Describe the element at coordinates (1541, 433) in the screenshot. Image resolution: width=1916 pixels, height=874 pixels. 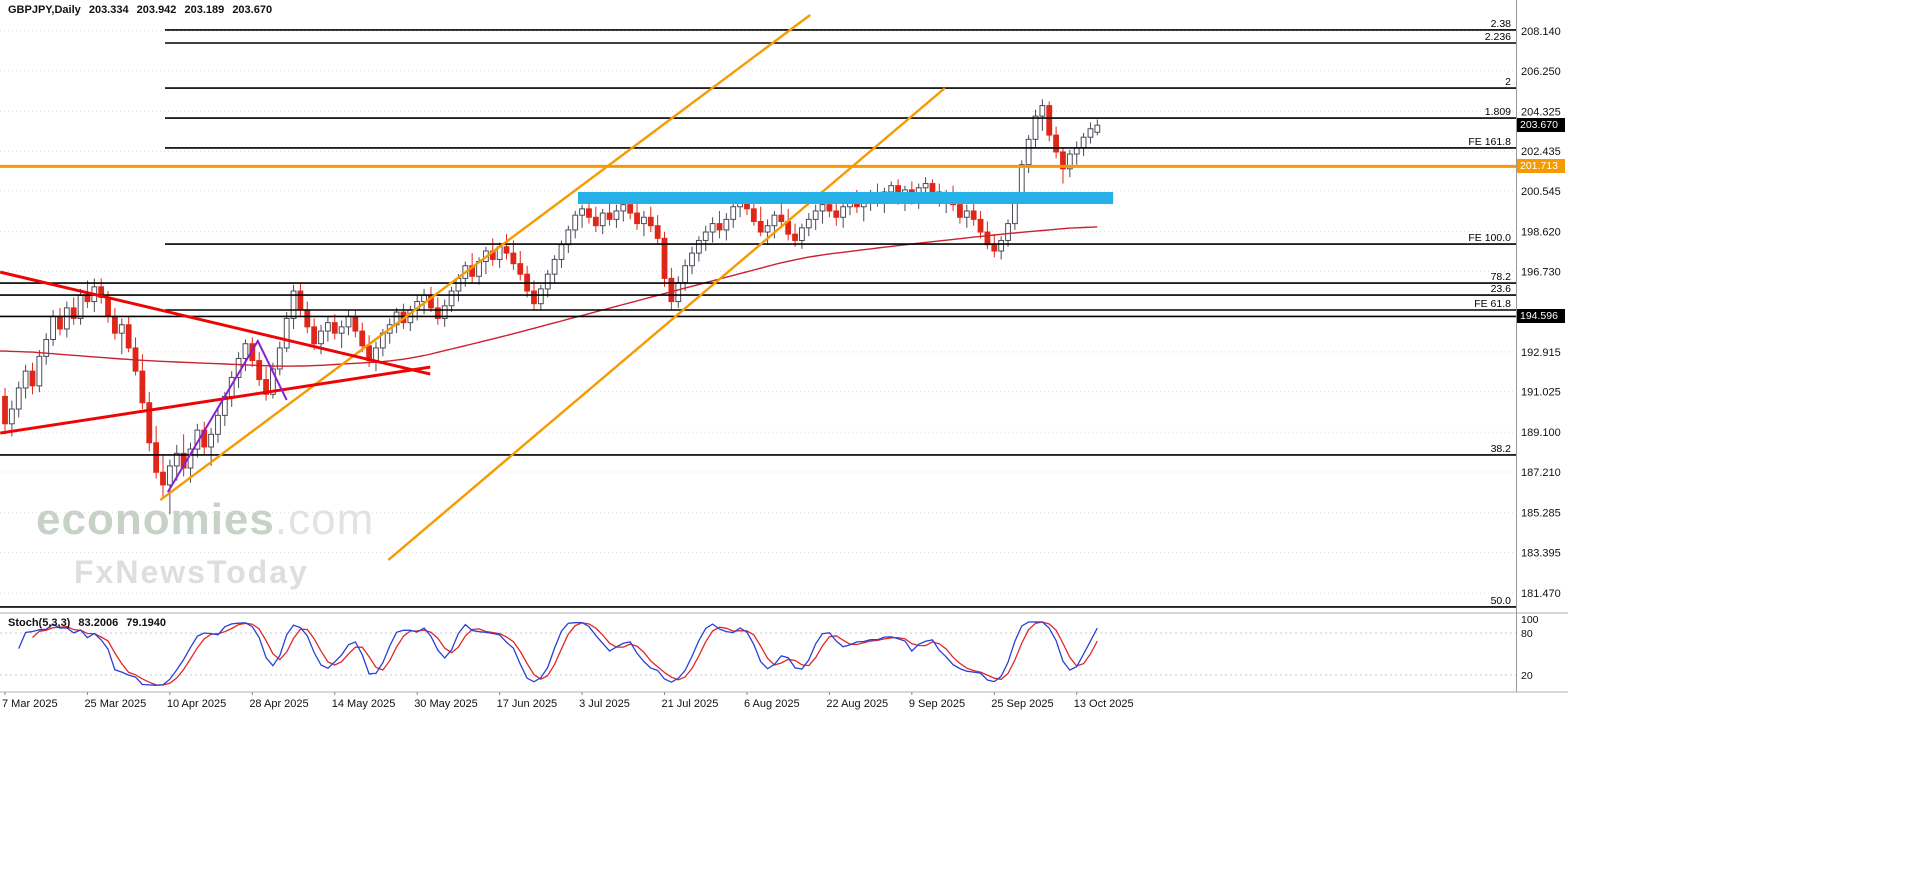
I see `svg-text: 189.100` at that location.